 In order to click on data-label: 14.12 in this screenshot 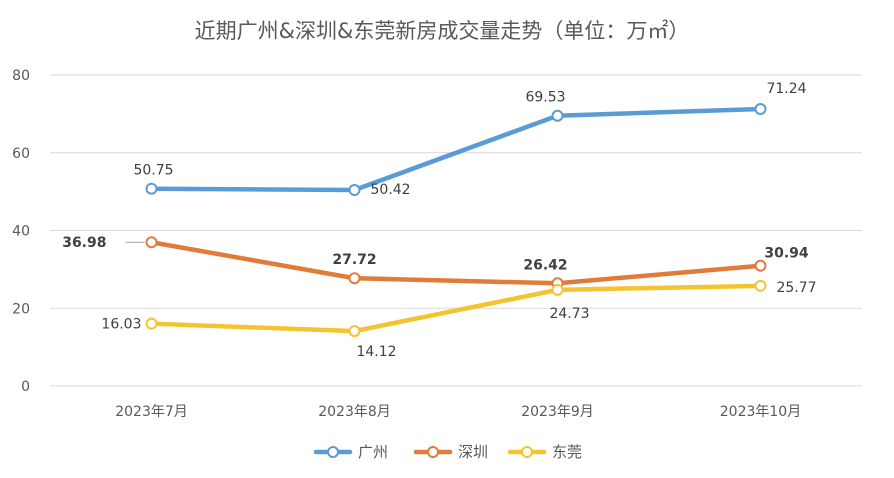, I will do `click(376, 352)`.